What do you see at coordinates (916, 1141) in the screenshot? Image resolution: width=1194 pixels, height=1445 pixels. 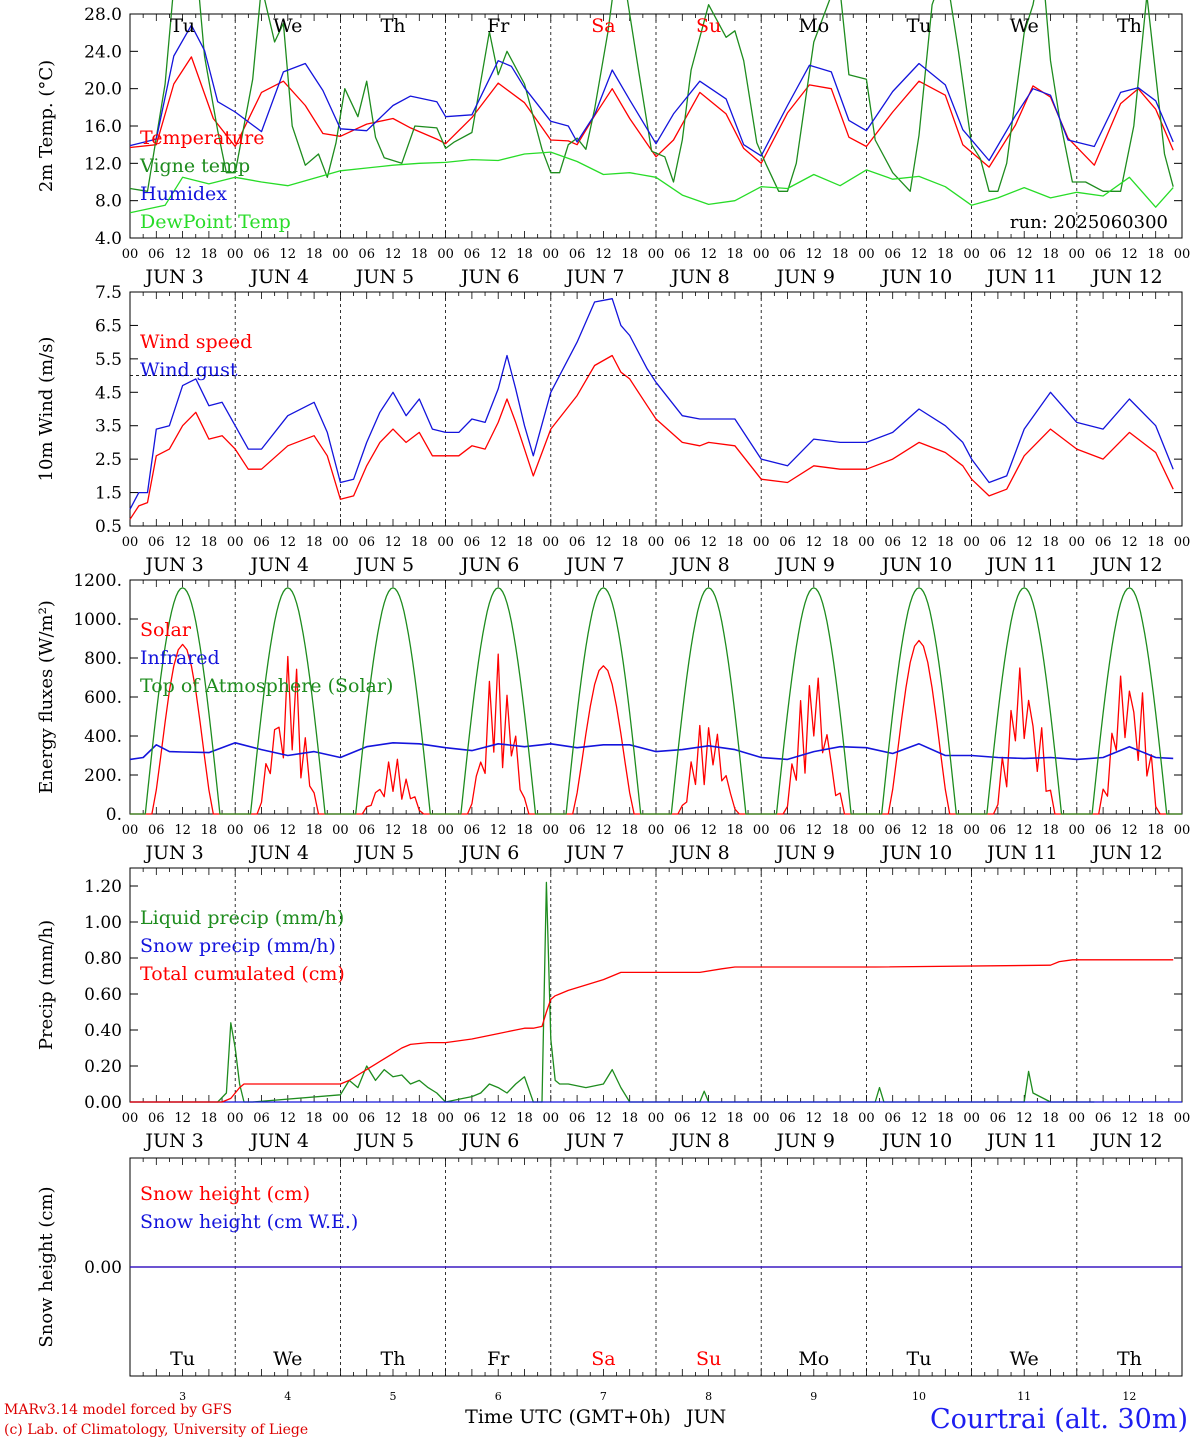 I see `date-label: JUN 10` at bounding box center [916, 1141].